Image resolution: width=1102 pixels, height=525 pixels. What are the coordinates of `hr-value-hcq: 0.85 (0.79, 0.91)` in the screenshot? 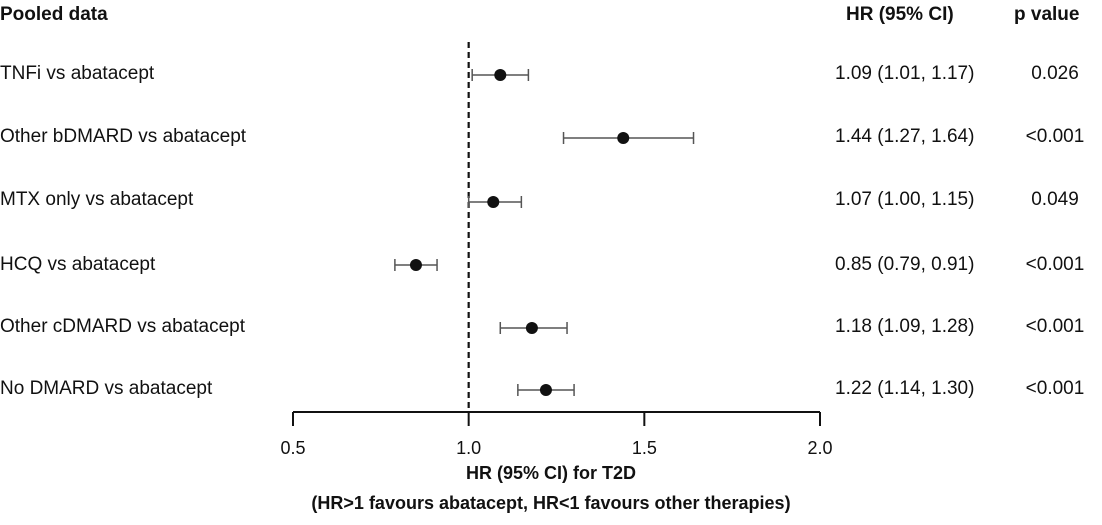 It's located at (905, 264).